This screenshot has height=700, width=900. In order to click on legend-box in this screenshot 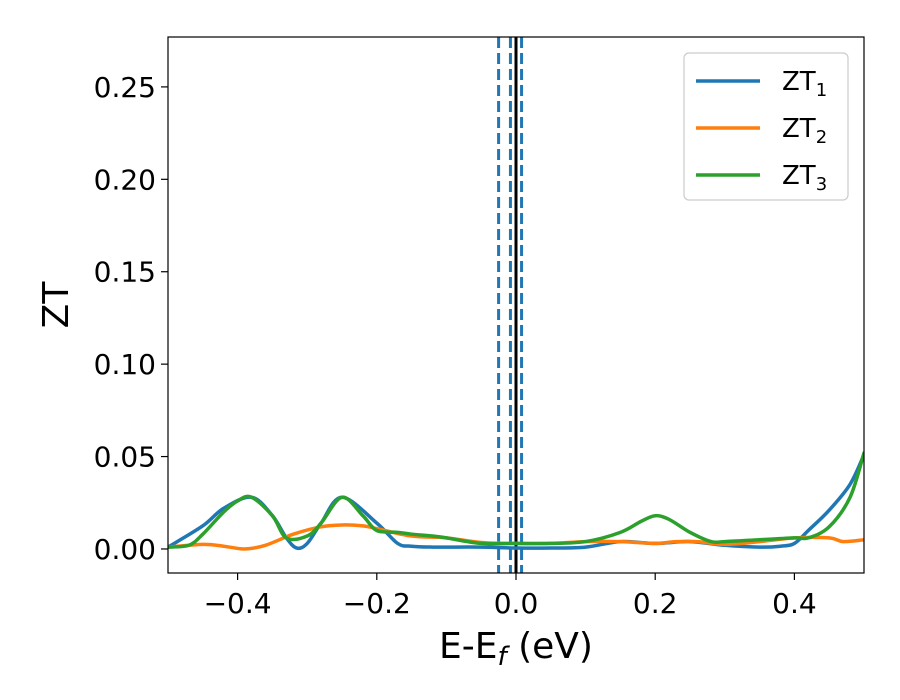, I will do `click(766, 126)`.